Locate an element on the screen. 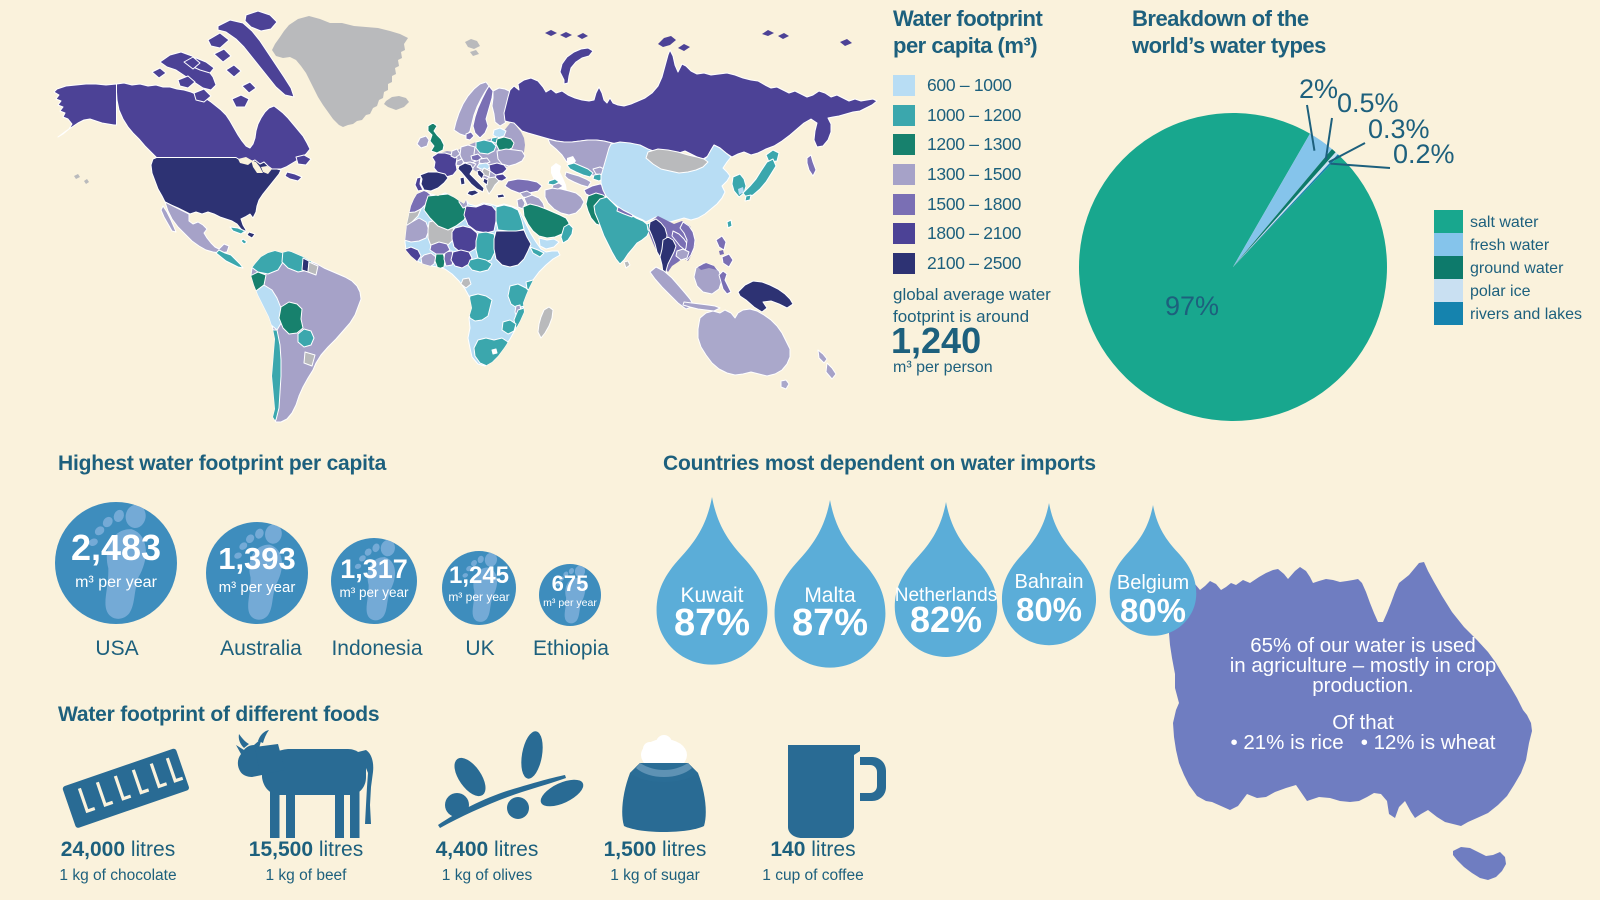 This screenshot has width=1600, height=900. svg-text: Kuwait is located at coordinates (711, 595).